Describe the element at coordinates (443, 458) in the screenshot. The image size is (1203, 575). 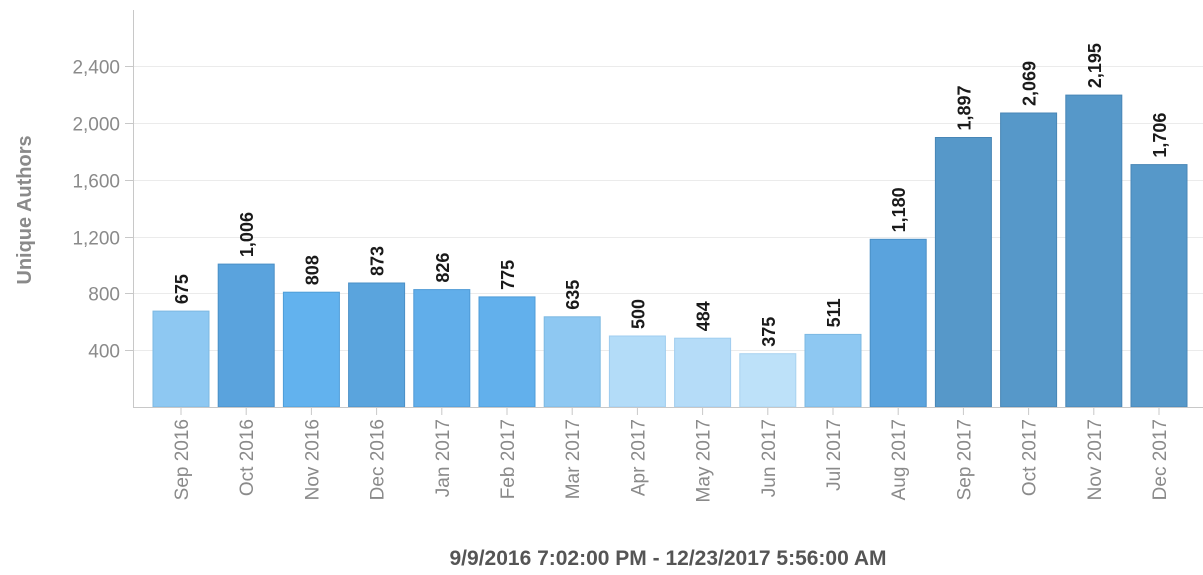
I see `x-tick-label: Jan 2017` at that location.